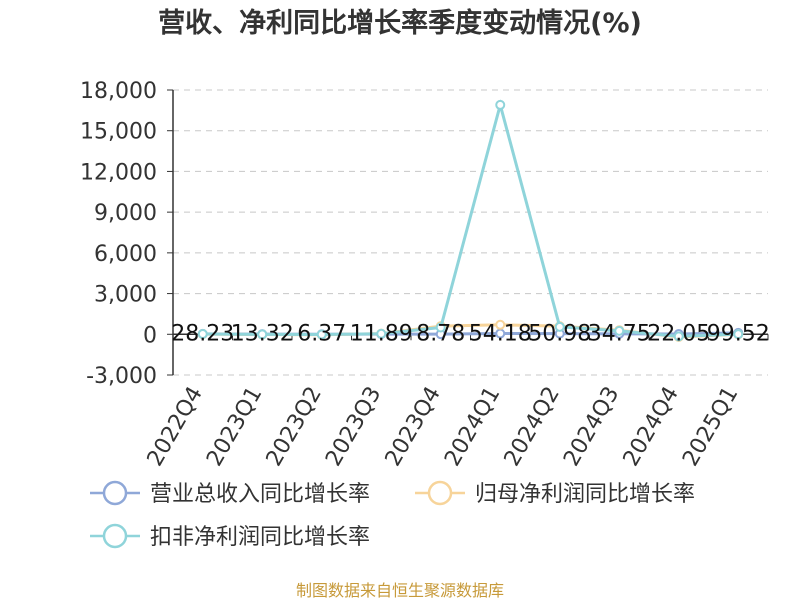  What do you see at coordinates (440, 333) in the screenshot?
I see `data-label: 8.78` at bounding box center [440, 333].